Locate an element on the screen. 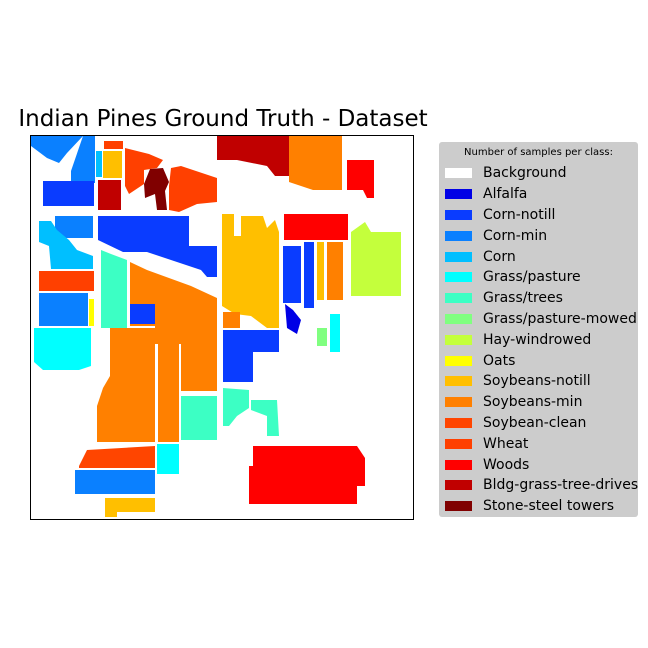 Image resolution: width=648 pixels, height=648 pixels. legend-label: Hay-windrowed is located at coordinates (537, 339).